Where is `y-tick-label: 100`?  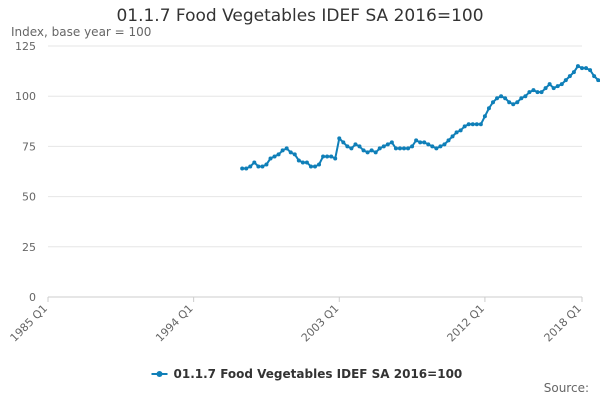 y-tick-label: 100 is located at coordinates (25, 96).